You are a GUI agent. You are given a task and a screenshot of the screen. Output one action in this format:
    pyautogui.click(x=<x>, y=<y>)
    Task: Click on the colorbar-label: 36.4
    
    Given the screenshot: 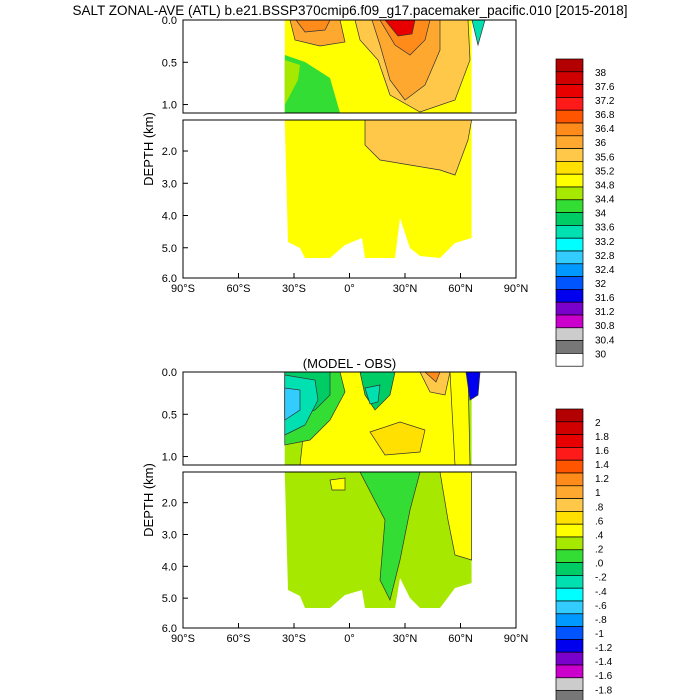 What is the action you would take?
    pyautogui.click(x=605, y=129)
    